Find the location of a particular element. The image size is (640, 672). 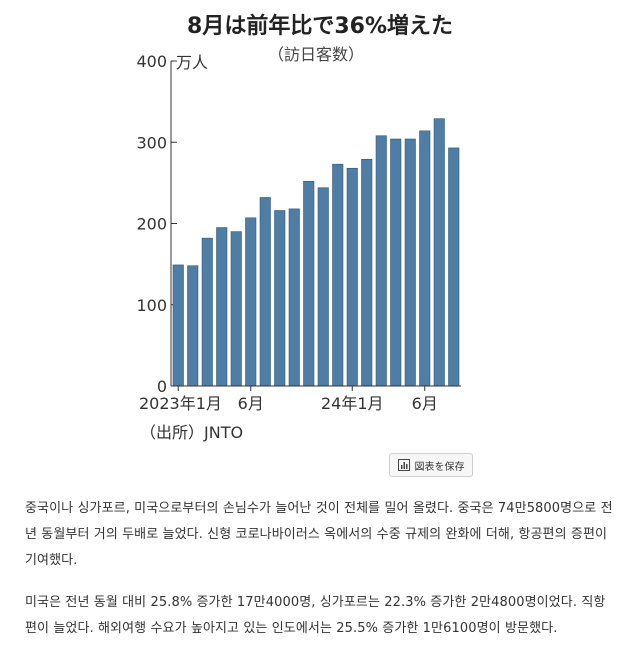

y-axis: 400 300 200 100 0 is located at coordinates (156, 224).